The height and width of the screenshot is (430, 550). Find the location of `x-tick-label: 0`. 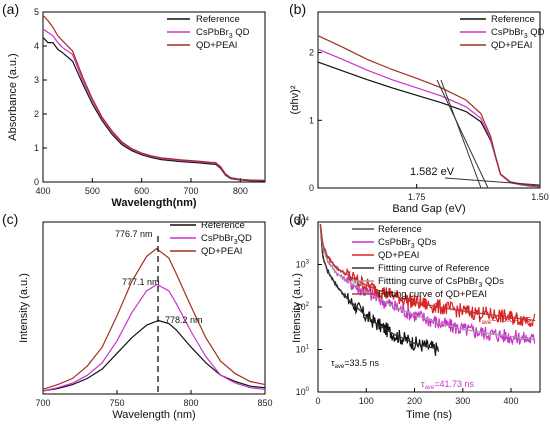

x-tick-label: 0 is located at coordinates (317, 401).